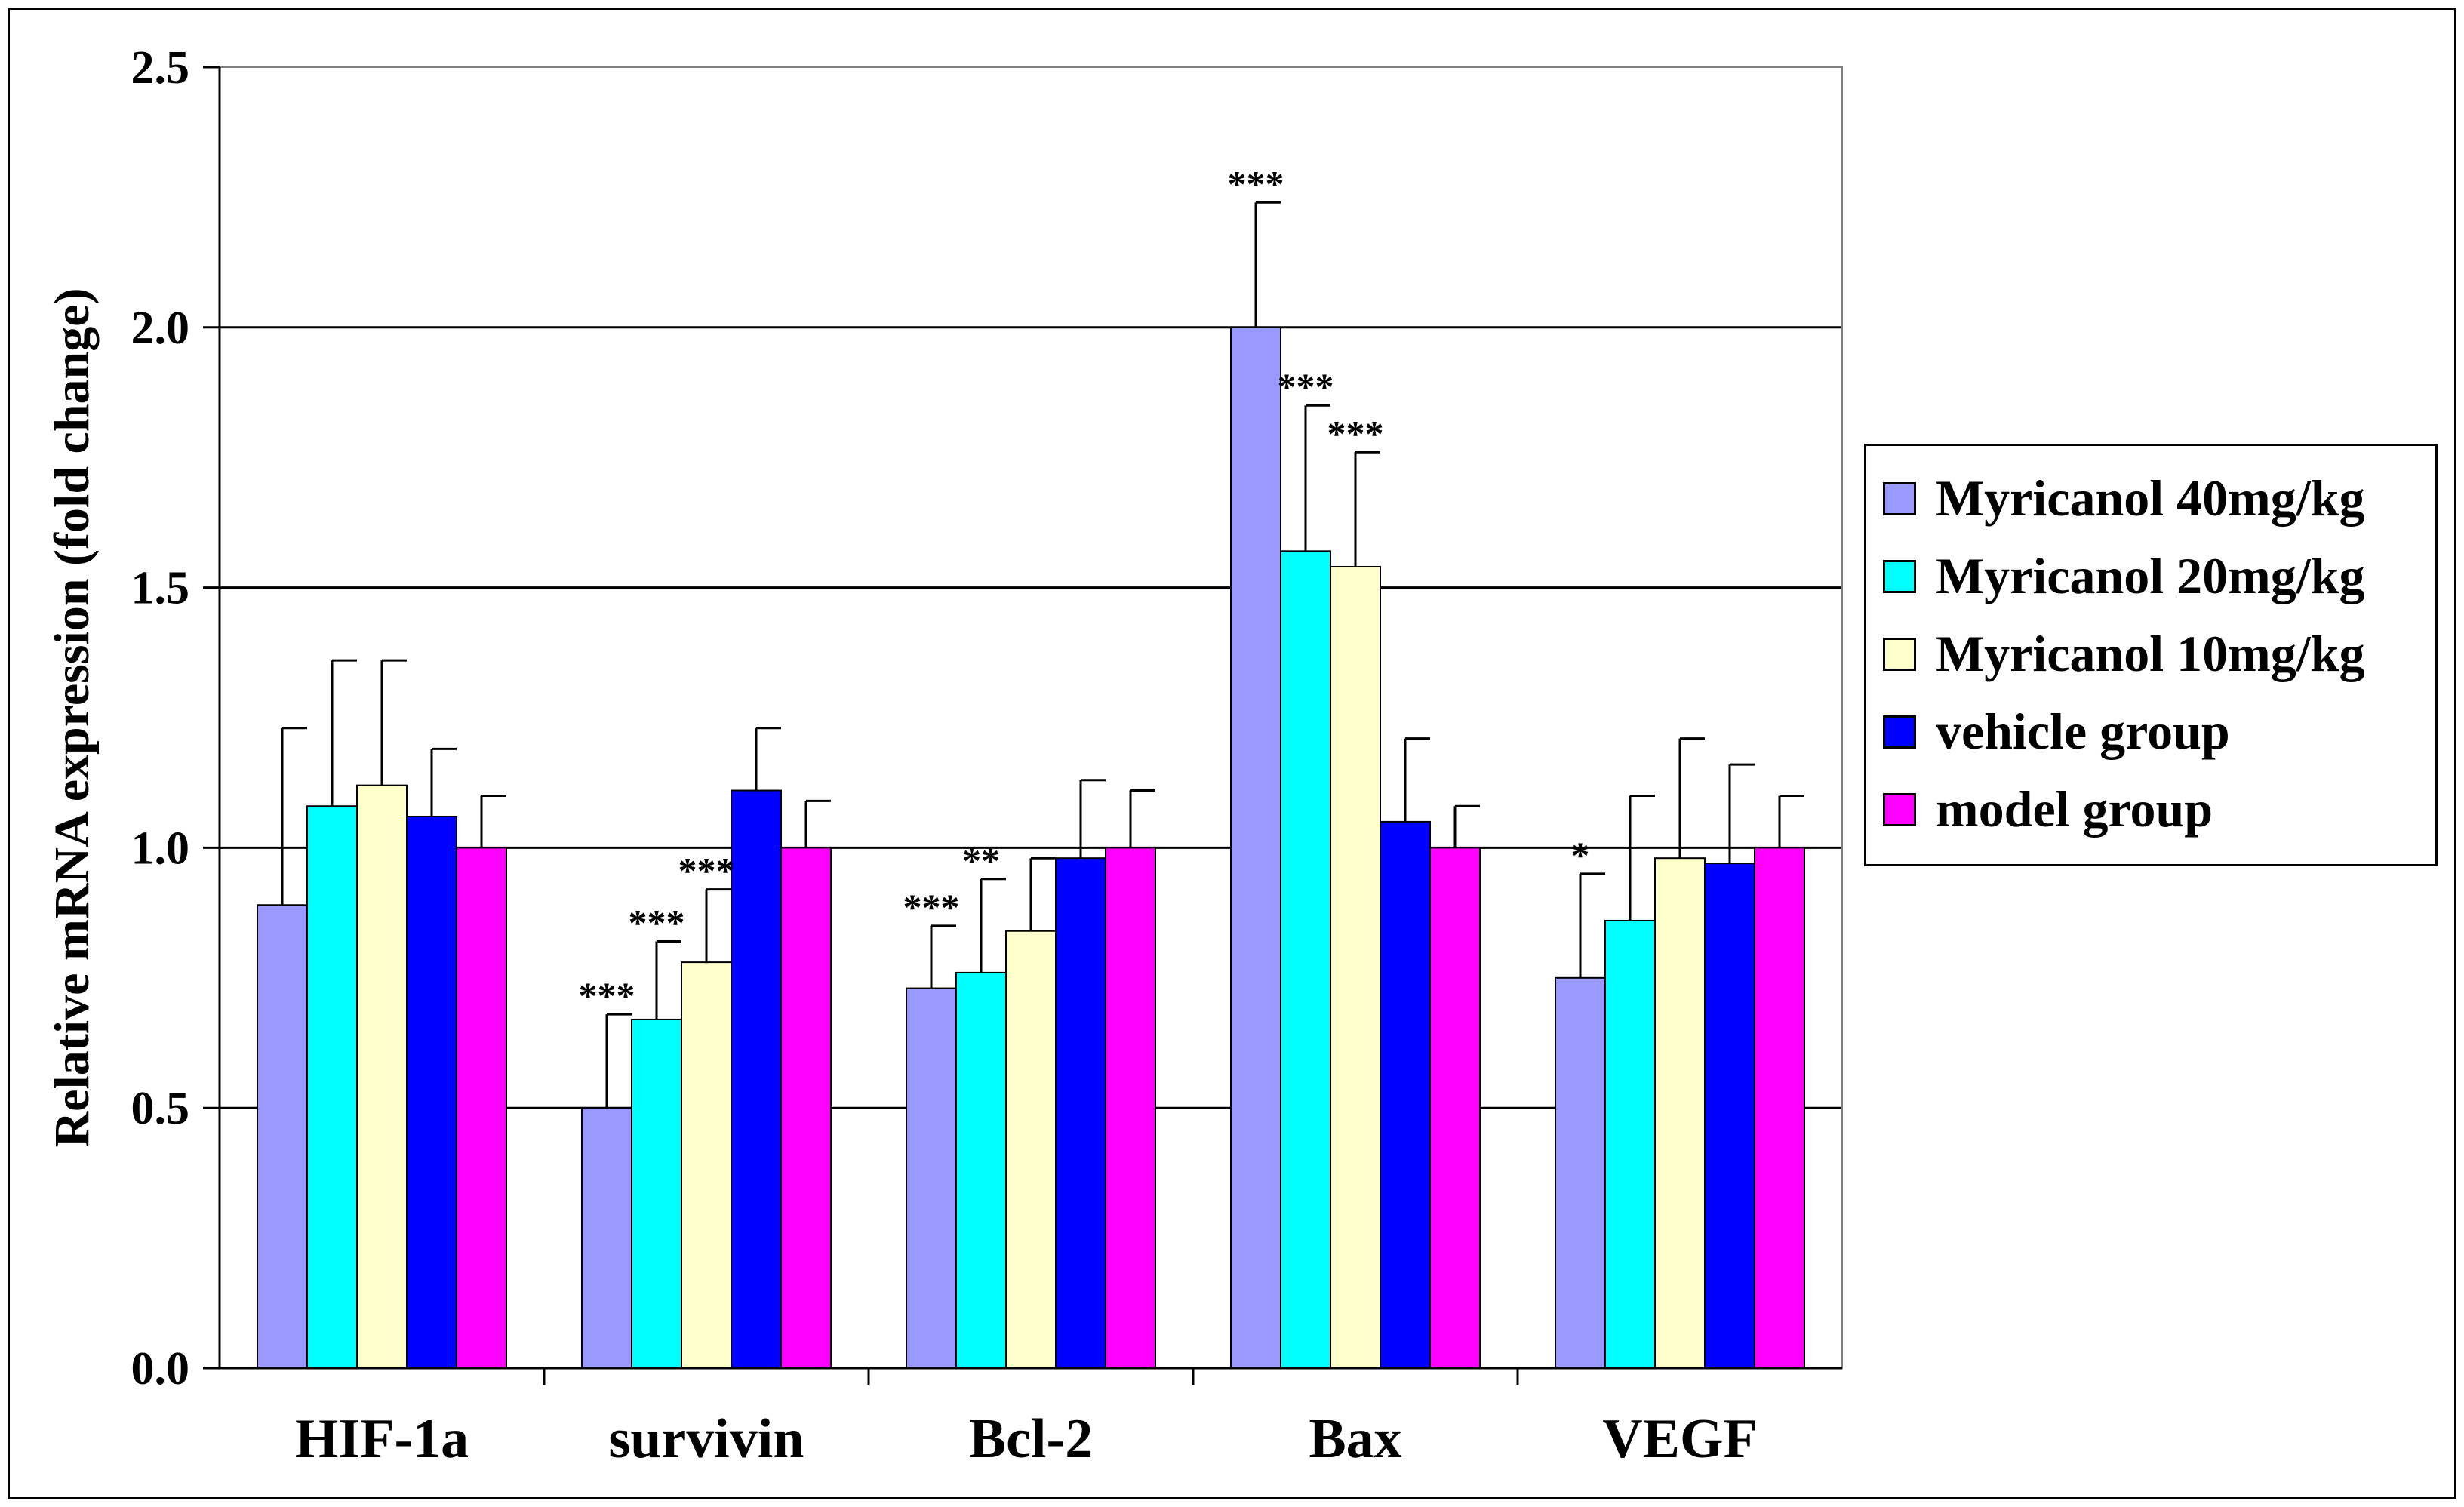  I want to click on y-tick-label: 1.0, so click(160, 848).